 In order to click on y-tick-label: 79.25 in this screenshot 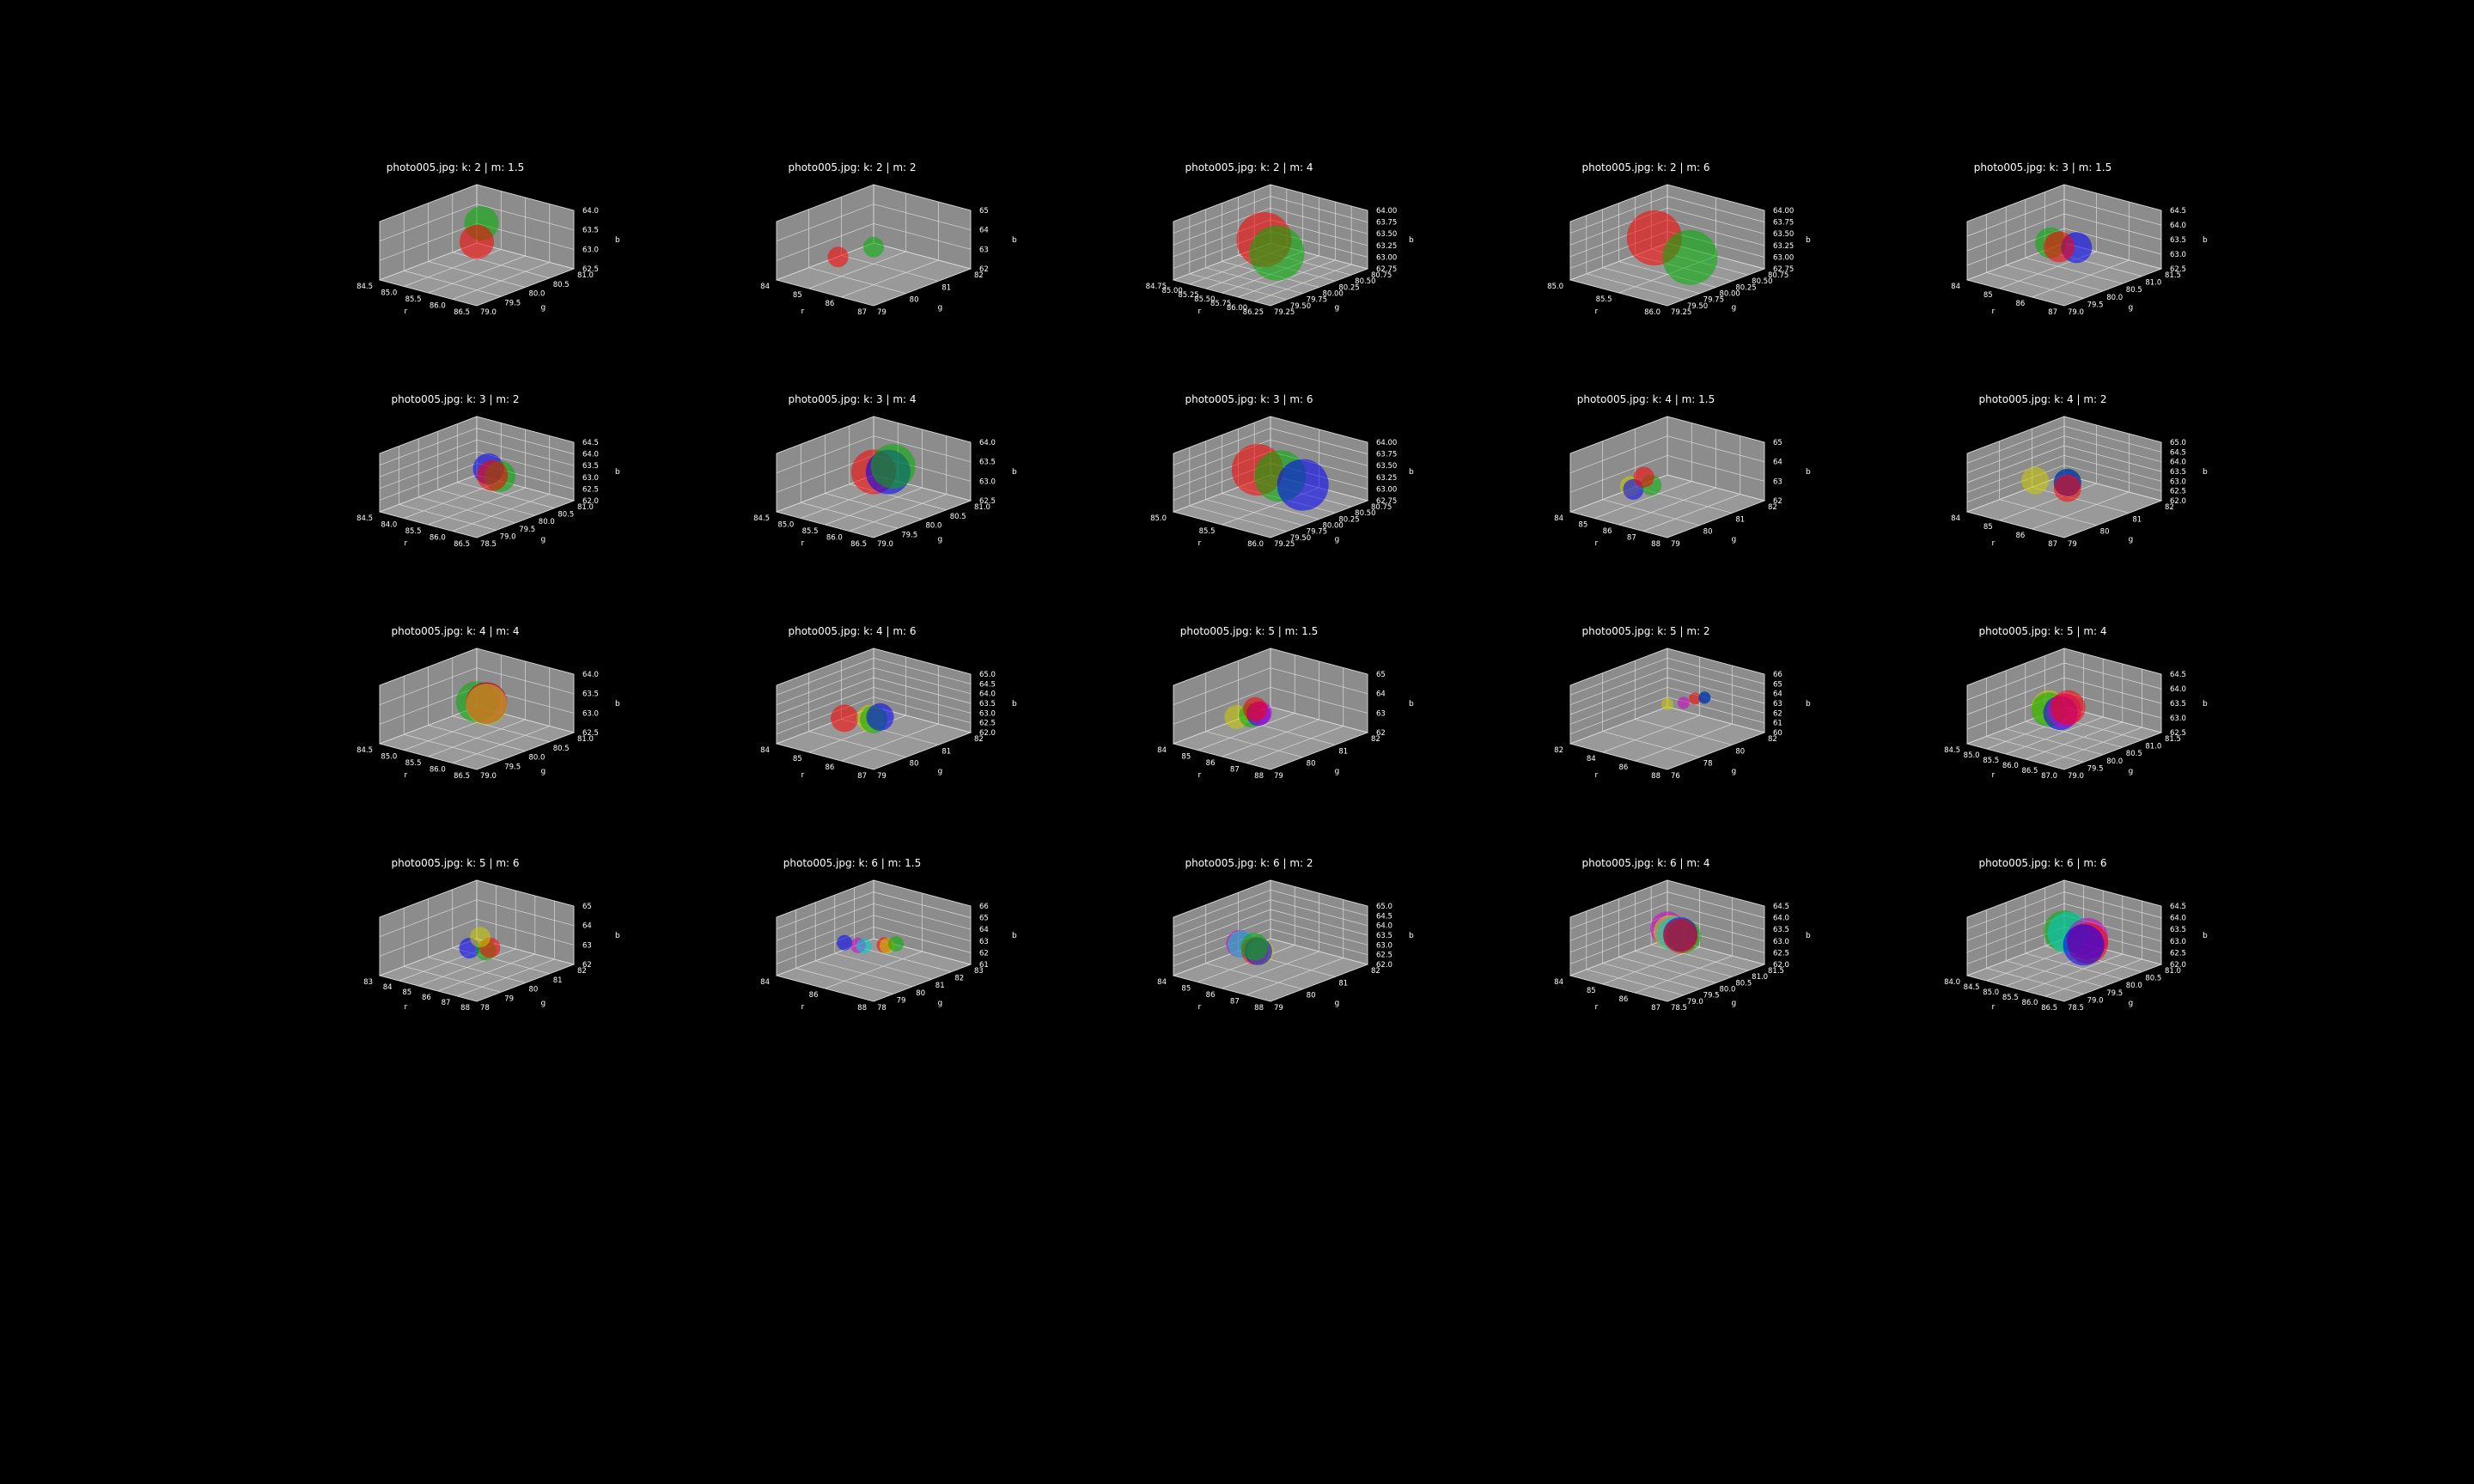, I will do `click(1284, 312)`.